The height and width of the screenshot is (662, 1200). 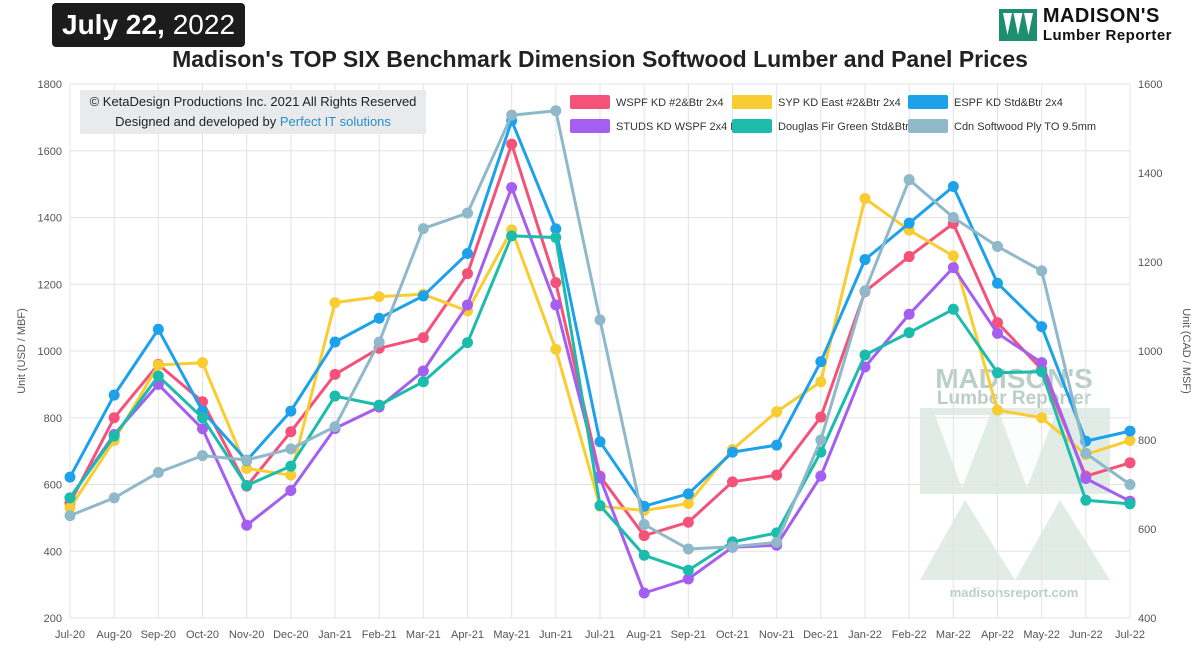 What do you see at coordinates (985, 102) in the screenshot?
I see `legend-item: ESPF KD Std&Btr 2x4` at bounding box center [985, 102].